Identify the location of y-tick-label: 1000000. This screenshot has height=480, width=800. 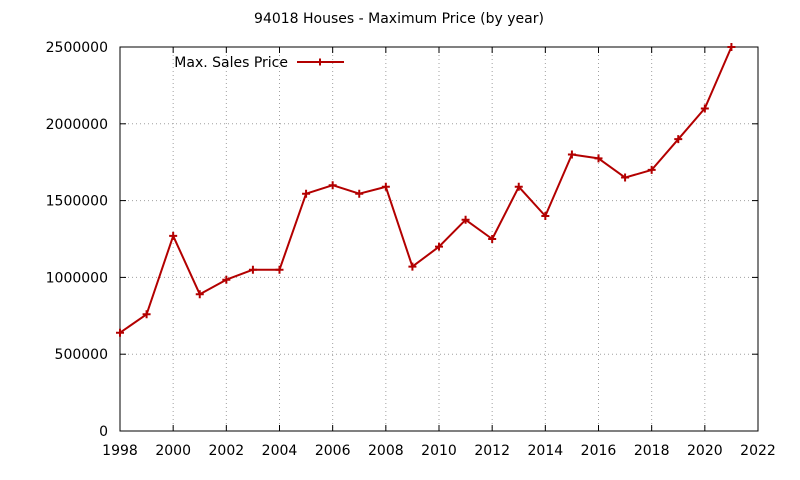
(77, 278).